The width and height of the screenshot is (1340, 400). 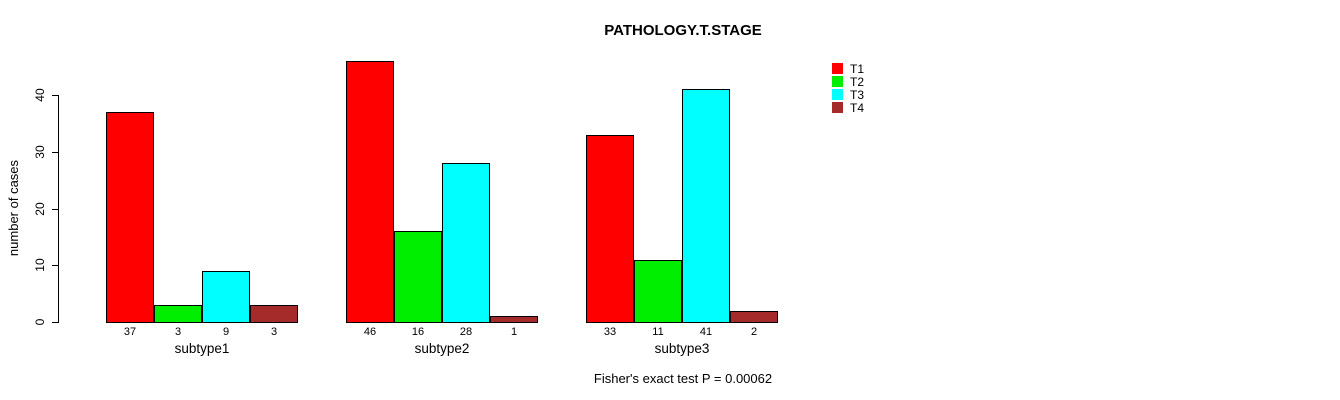 What do you see at coordinates (274, 314) in the screenshot?
I see `bar-T4-subtype1` at bounding box center [274, 314].